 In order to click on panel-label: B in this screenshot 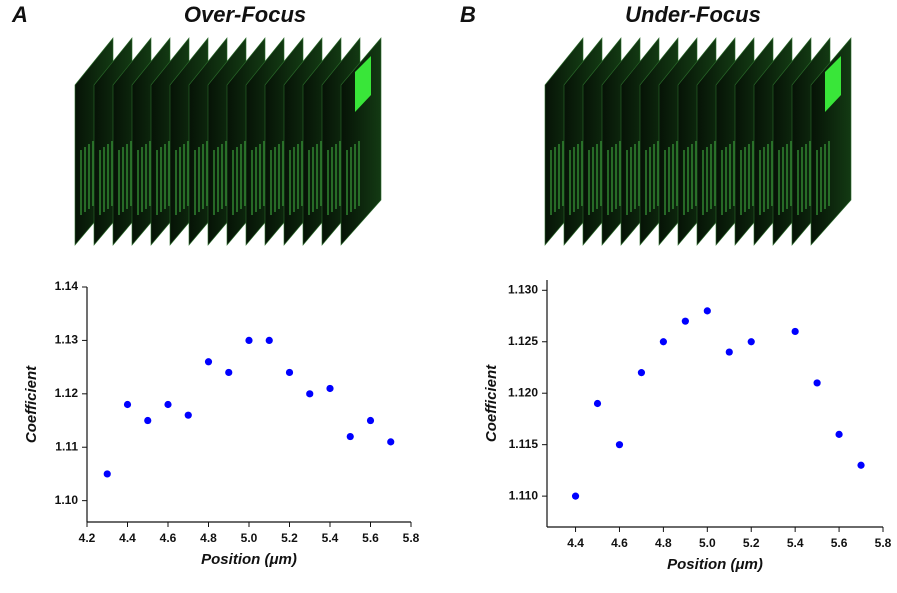, I will do `click(468, 14)`.